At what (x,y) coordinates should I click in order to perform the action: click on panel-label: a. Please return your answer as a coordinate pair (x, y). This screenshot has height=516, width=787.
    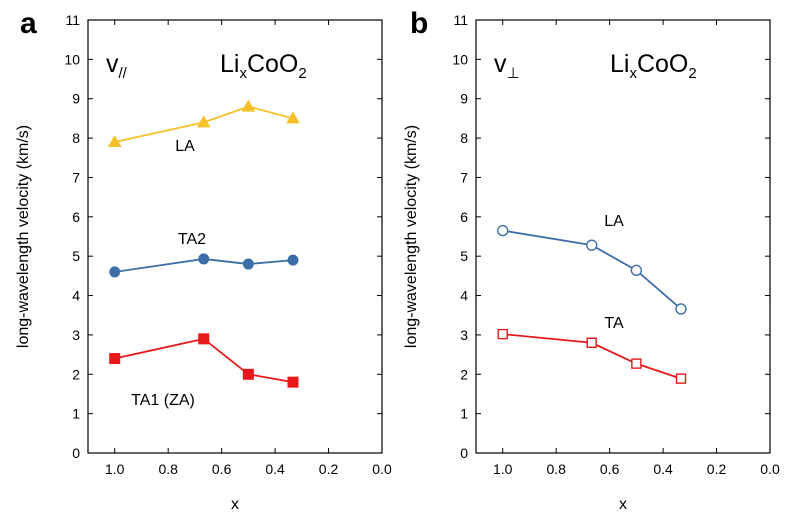
    Looking at the image, I should click on (28, 23).